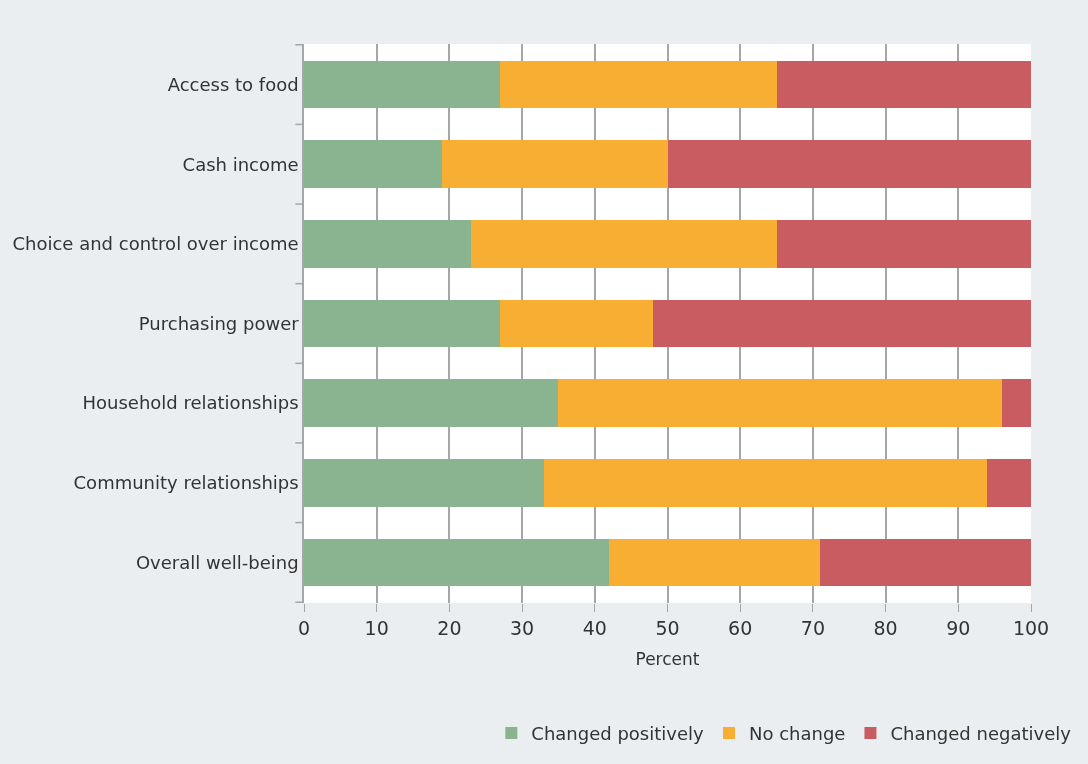 Image resolution: width=1088 pixels, height=764 pixels. Describe the element at coordinates (186, 483) in the screenshot. I see `y-tick-label: Community relationships` at that location.